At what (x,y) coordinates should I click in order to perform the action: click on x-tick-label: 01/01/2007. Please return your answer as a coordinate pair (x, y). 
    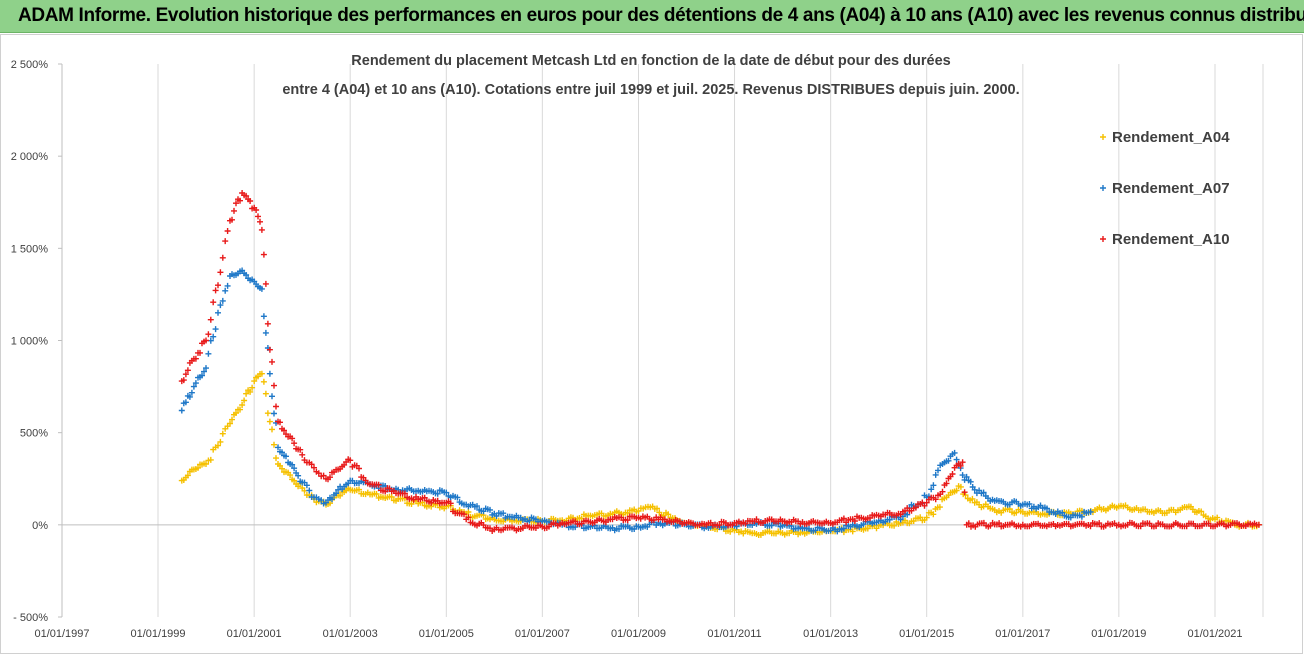
    Looking at the image, I should click on (542, 634).